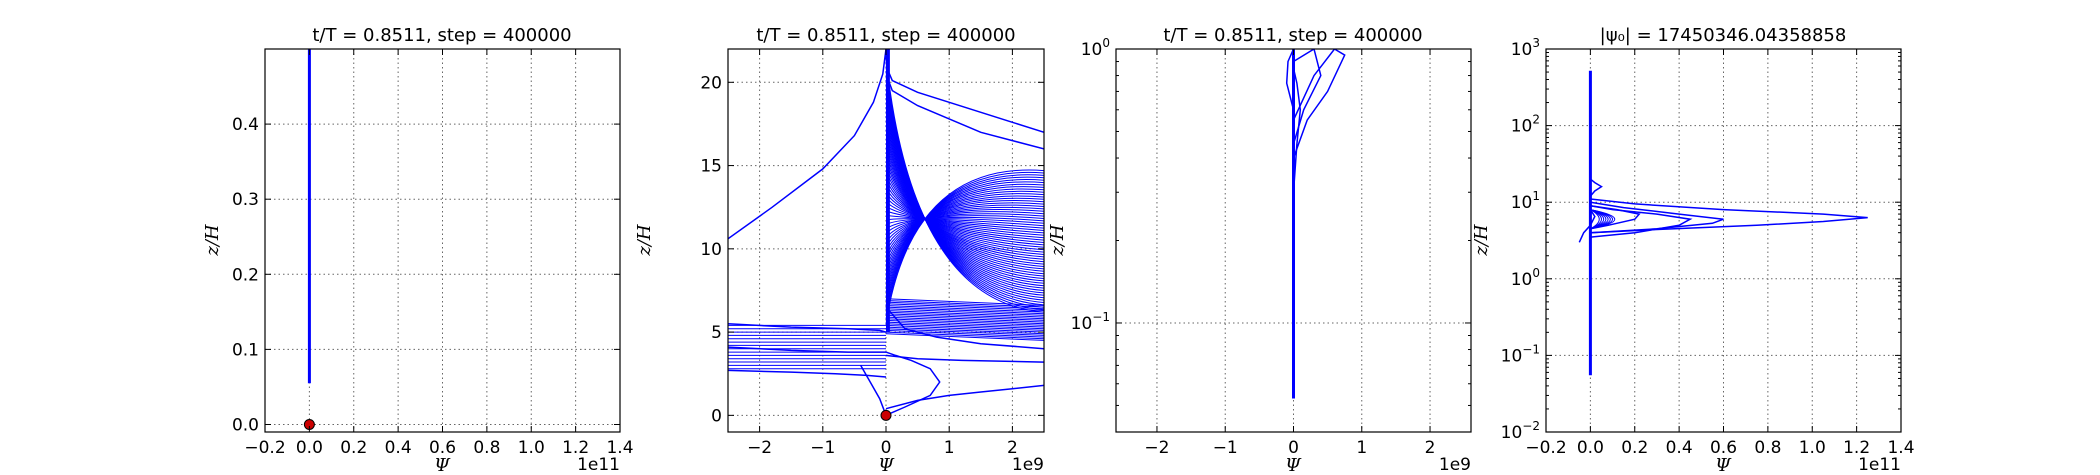 The width and height of the screenshot is (2100, 475). I want to click on subplot-3-y-tick-label-0: 10⁻¹, so click(1090, 322).